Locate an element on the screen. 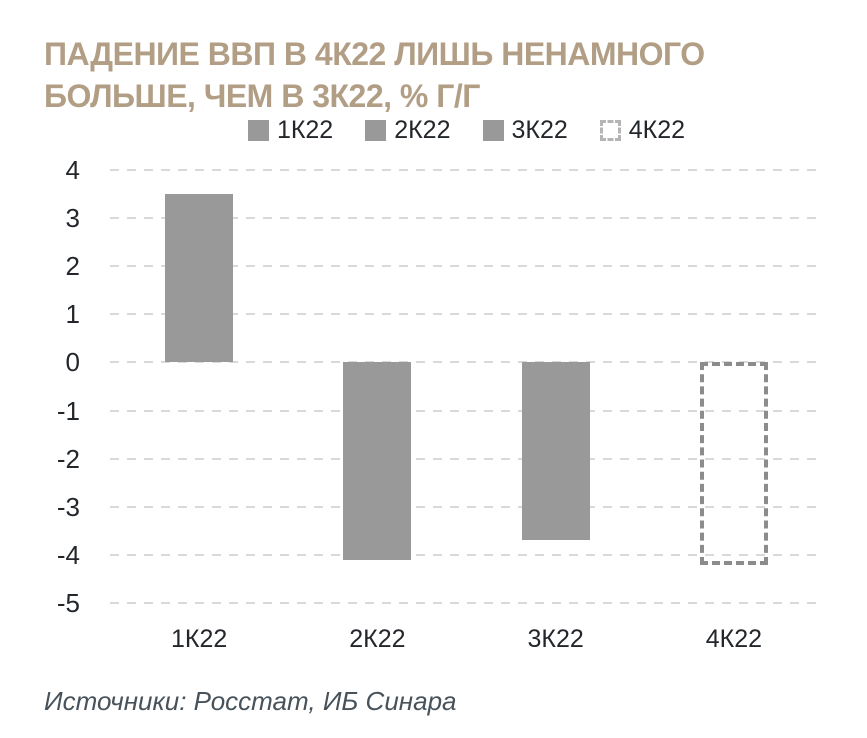 The width and height of the screenshot is (867, 738). y-tick-label: 2 is located at coordinates (72, 266).